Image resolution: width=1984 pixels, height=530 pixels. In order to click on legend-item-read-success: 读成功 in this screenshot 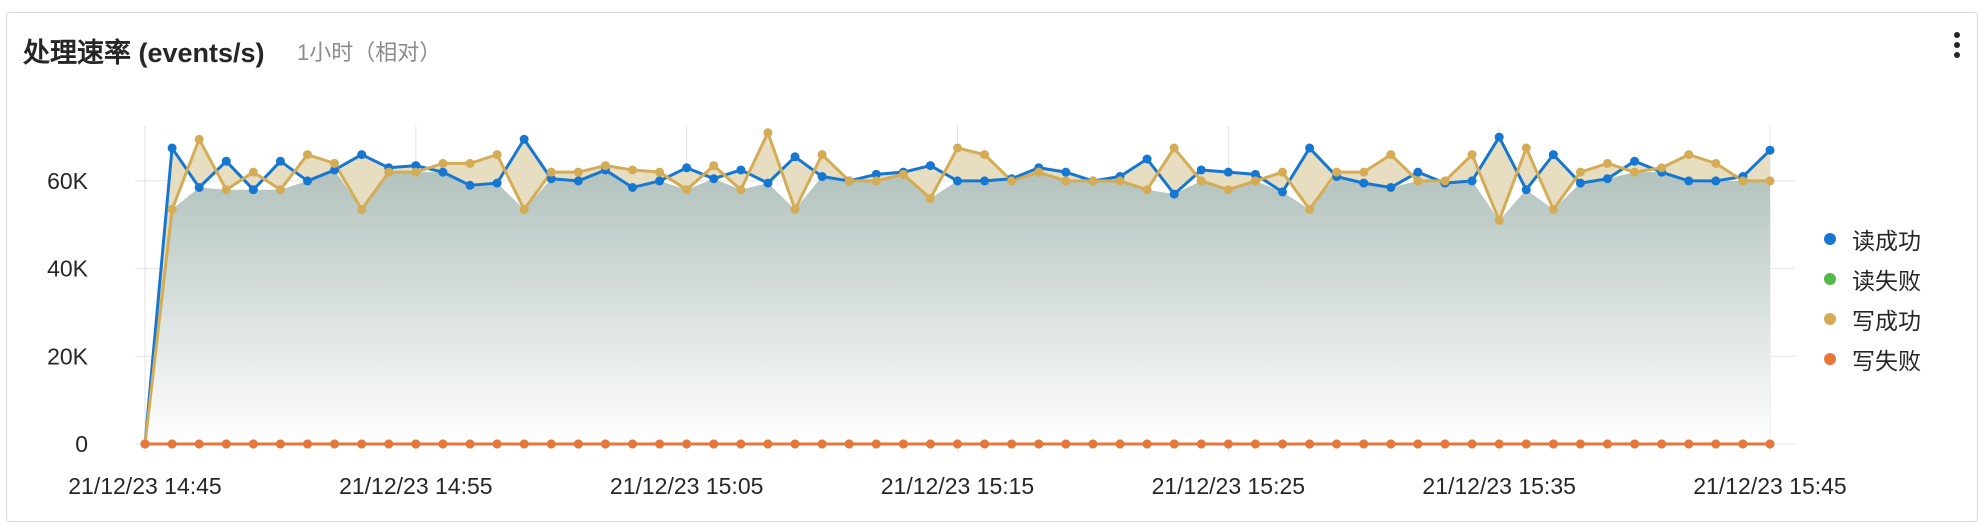, I will do `click(1872, 239)`.